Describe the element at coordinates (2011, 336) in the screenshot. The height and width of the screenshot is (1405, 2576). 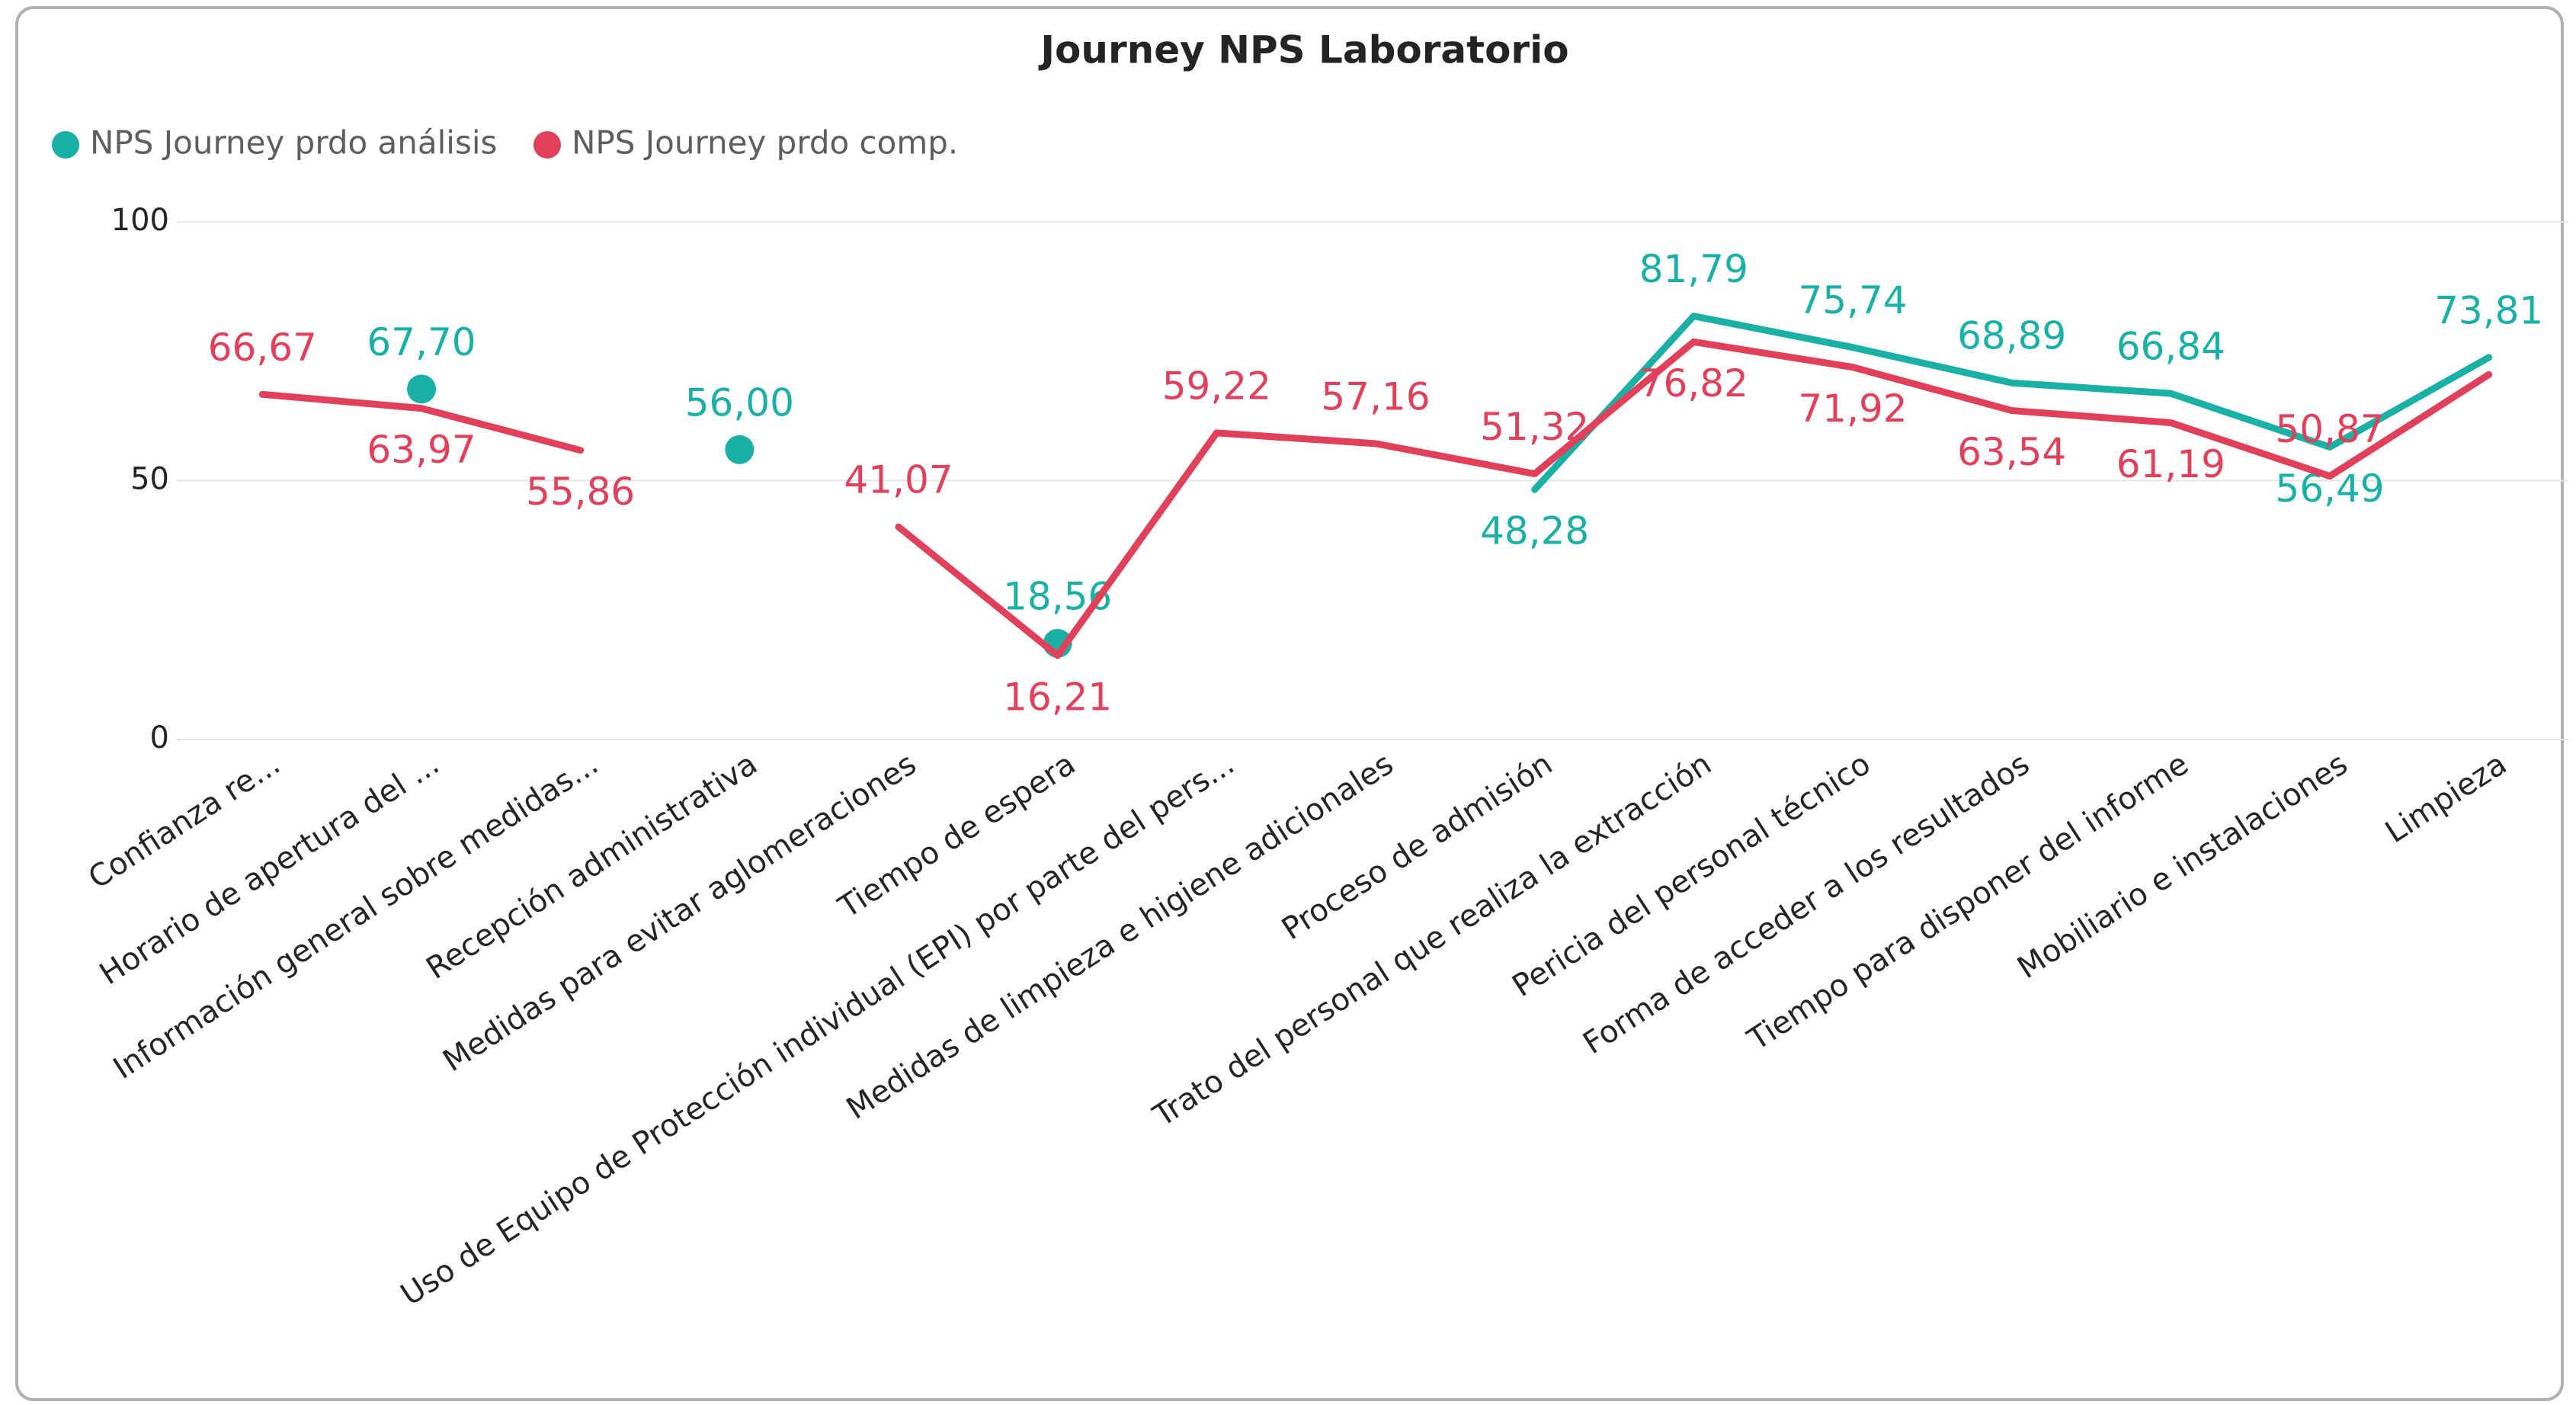
I see `data-label: 68,89` at that location.